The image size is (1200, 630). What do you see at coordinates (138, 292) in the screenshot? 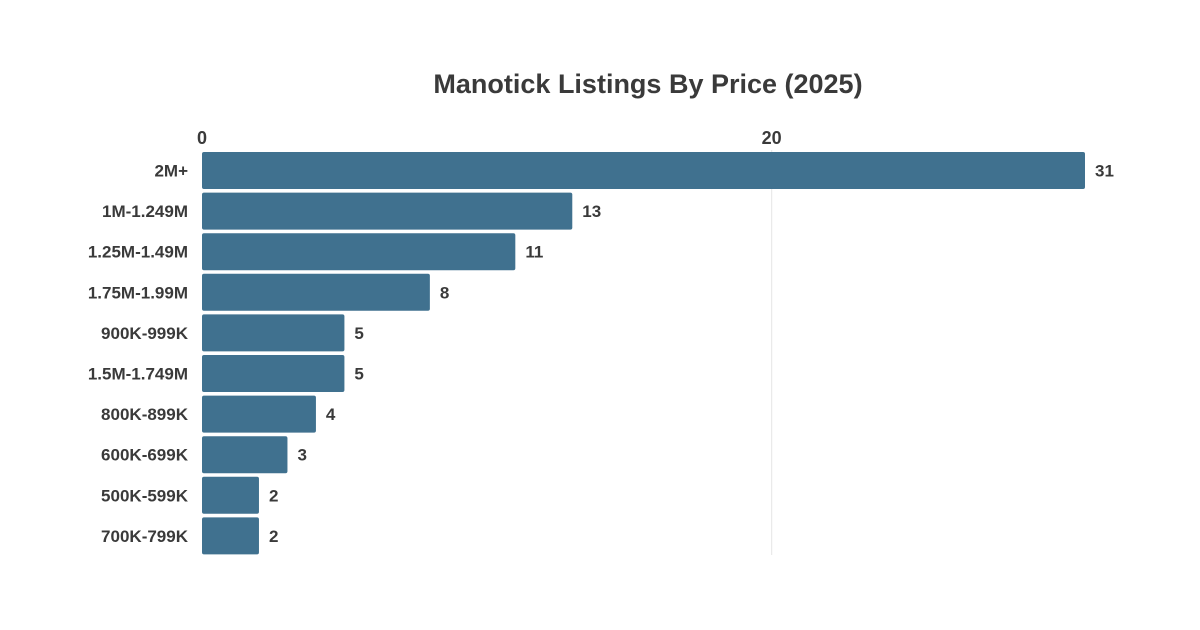
I see `category-label: 1.75M-1.99M` at bounding box center [138, 292].